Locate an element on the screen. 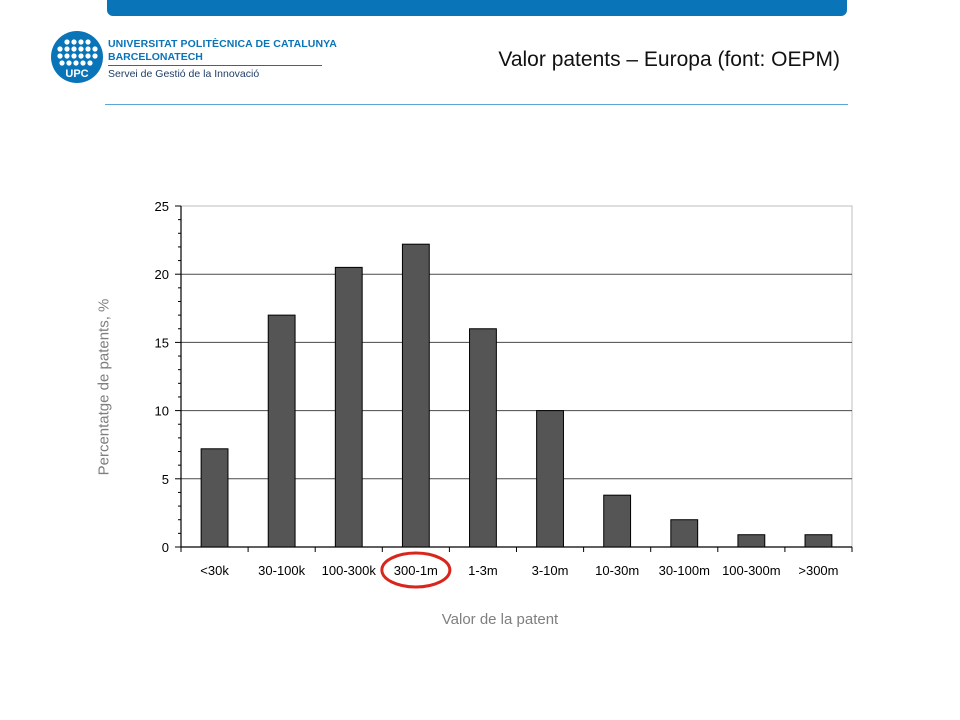 This screenshot has height=720, width=960. highlight-circle is located at coordinates (416, 570).